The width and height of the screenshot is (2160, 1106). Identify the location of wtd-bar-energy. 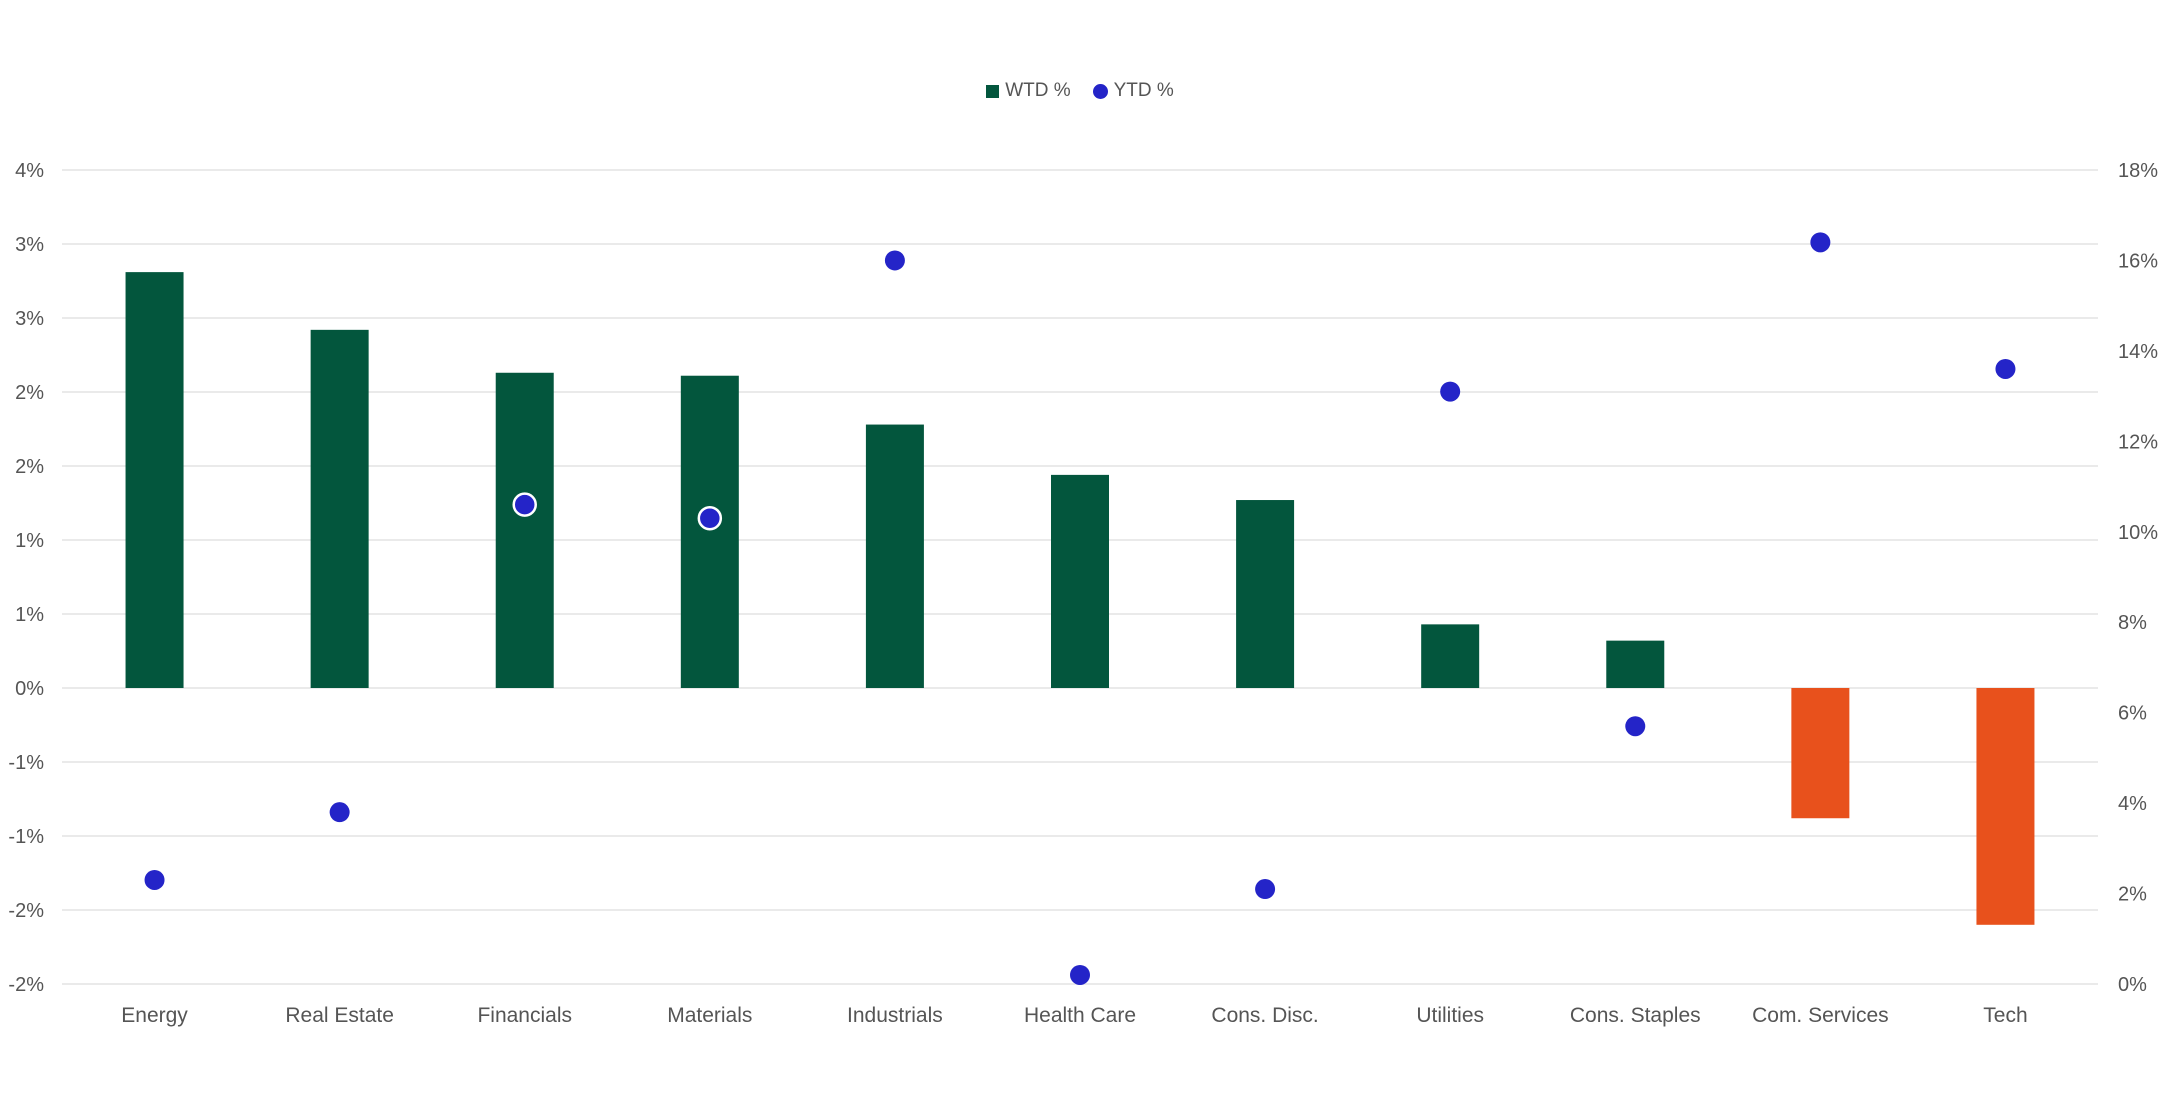
(154, 480).